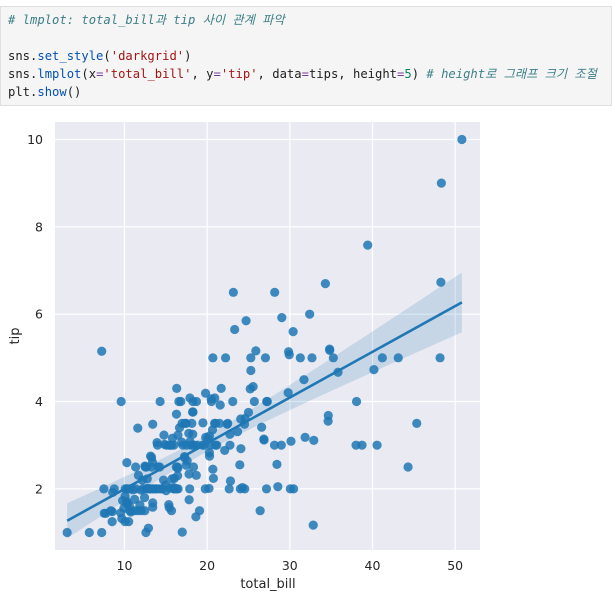 This screenshot has height=603, width=612. I want to click on y-tick-label: 8, so click(39, 226).